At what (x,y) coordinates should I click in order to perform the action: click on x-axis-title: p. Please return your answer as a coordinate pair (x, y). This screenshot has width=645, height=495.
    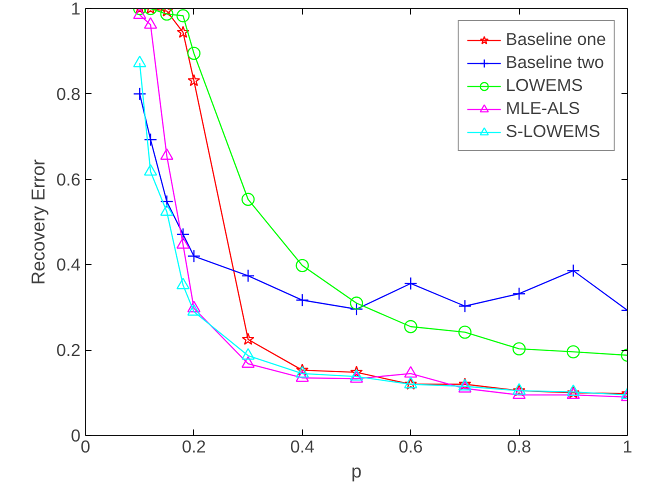
    Looking at the image, I should click on (356, 471).